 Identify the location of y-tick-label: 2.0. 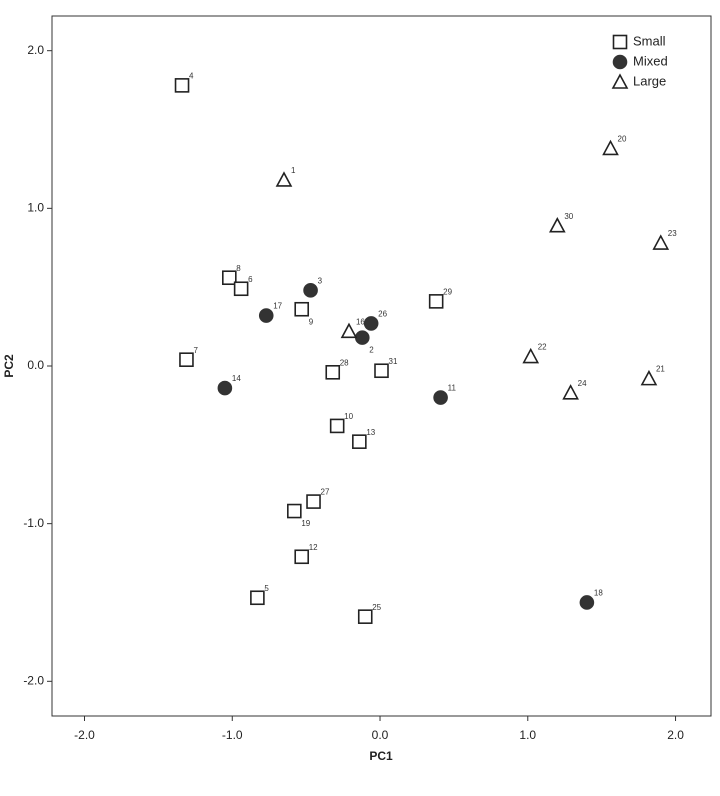
(35, 50).